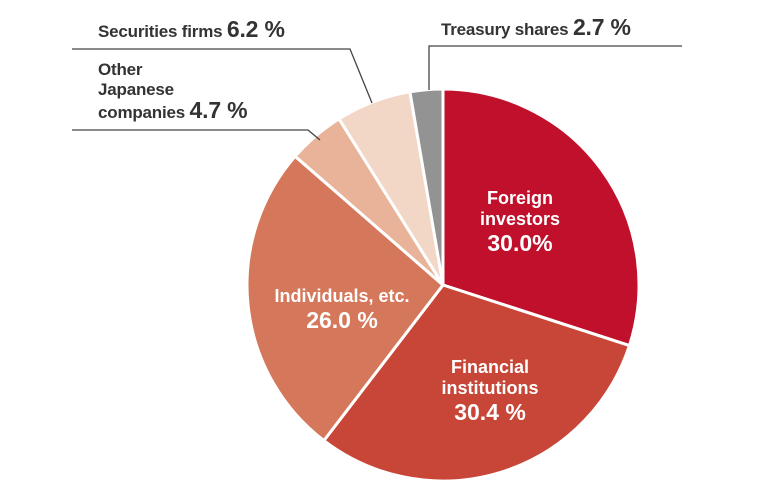 This screenshot has width=768, height=500. I want to click on pie-slice-foreign-investors, so click(541, 217).